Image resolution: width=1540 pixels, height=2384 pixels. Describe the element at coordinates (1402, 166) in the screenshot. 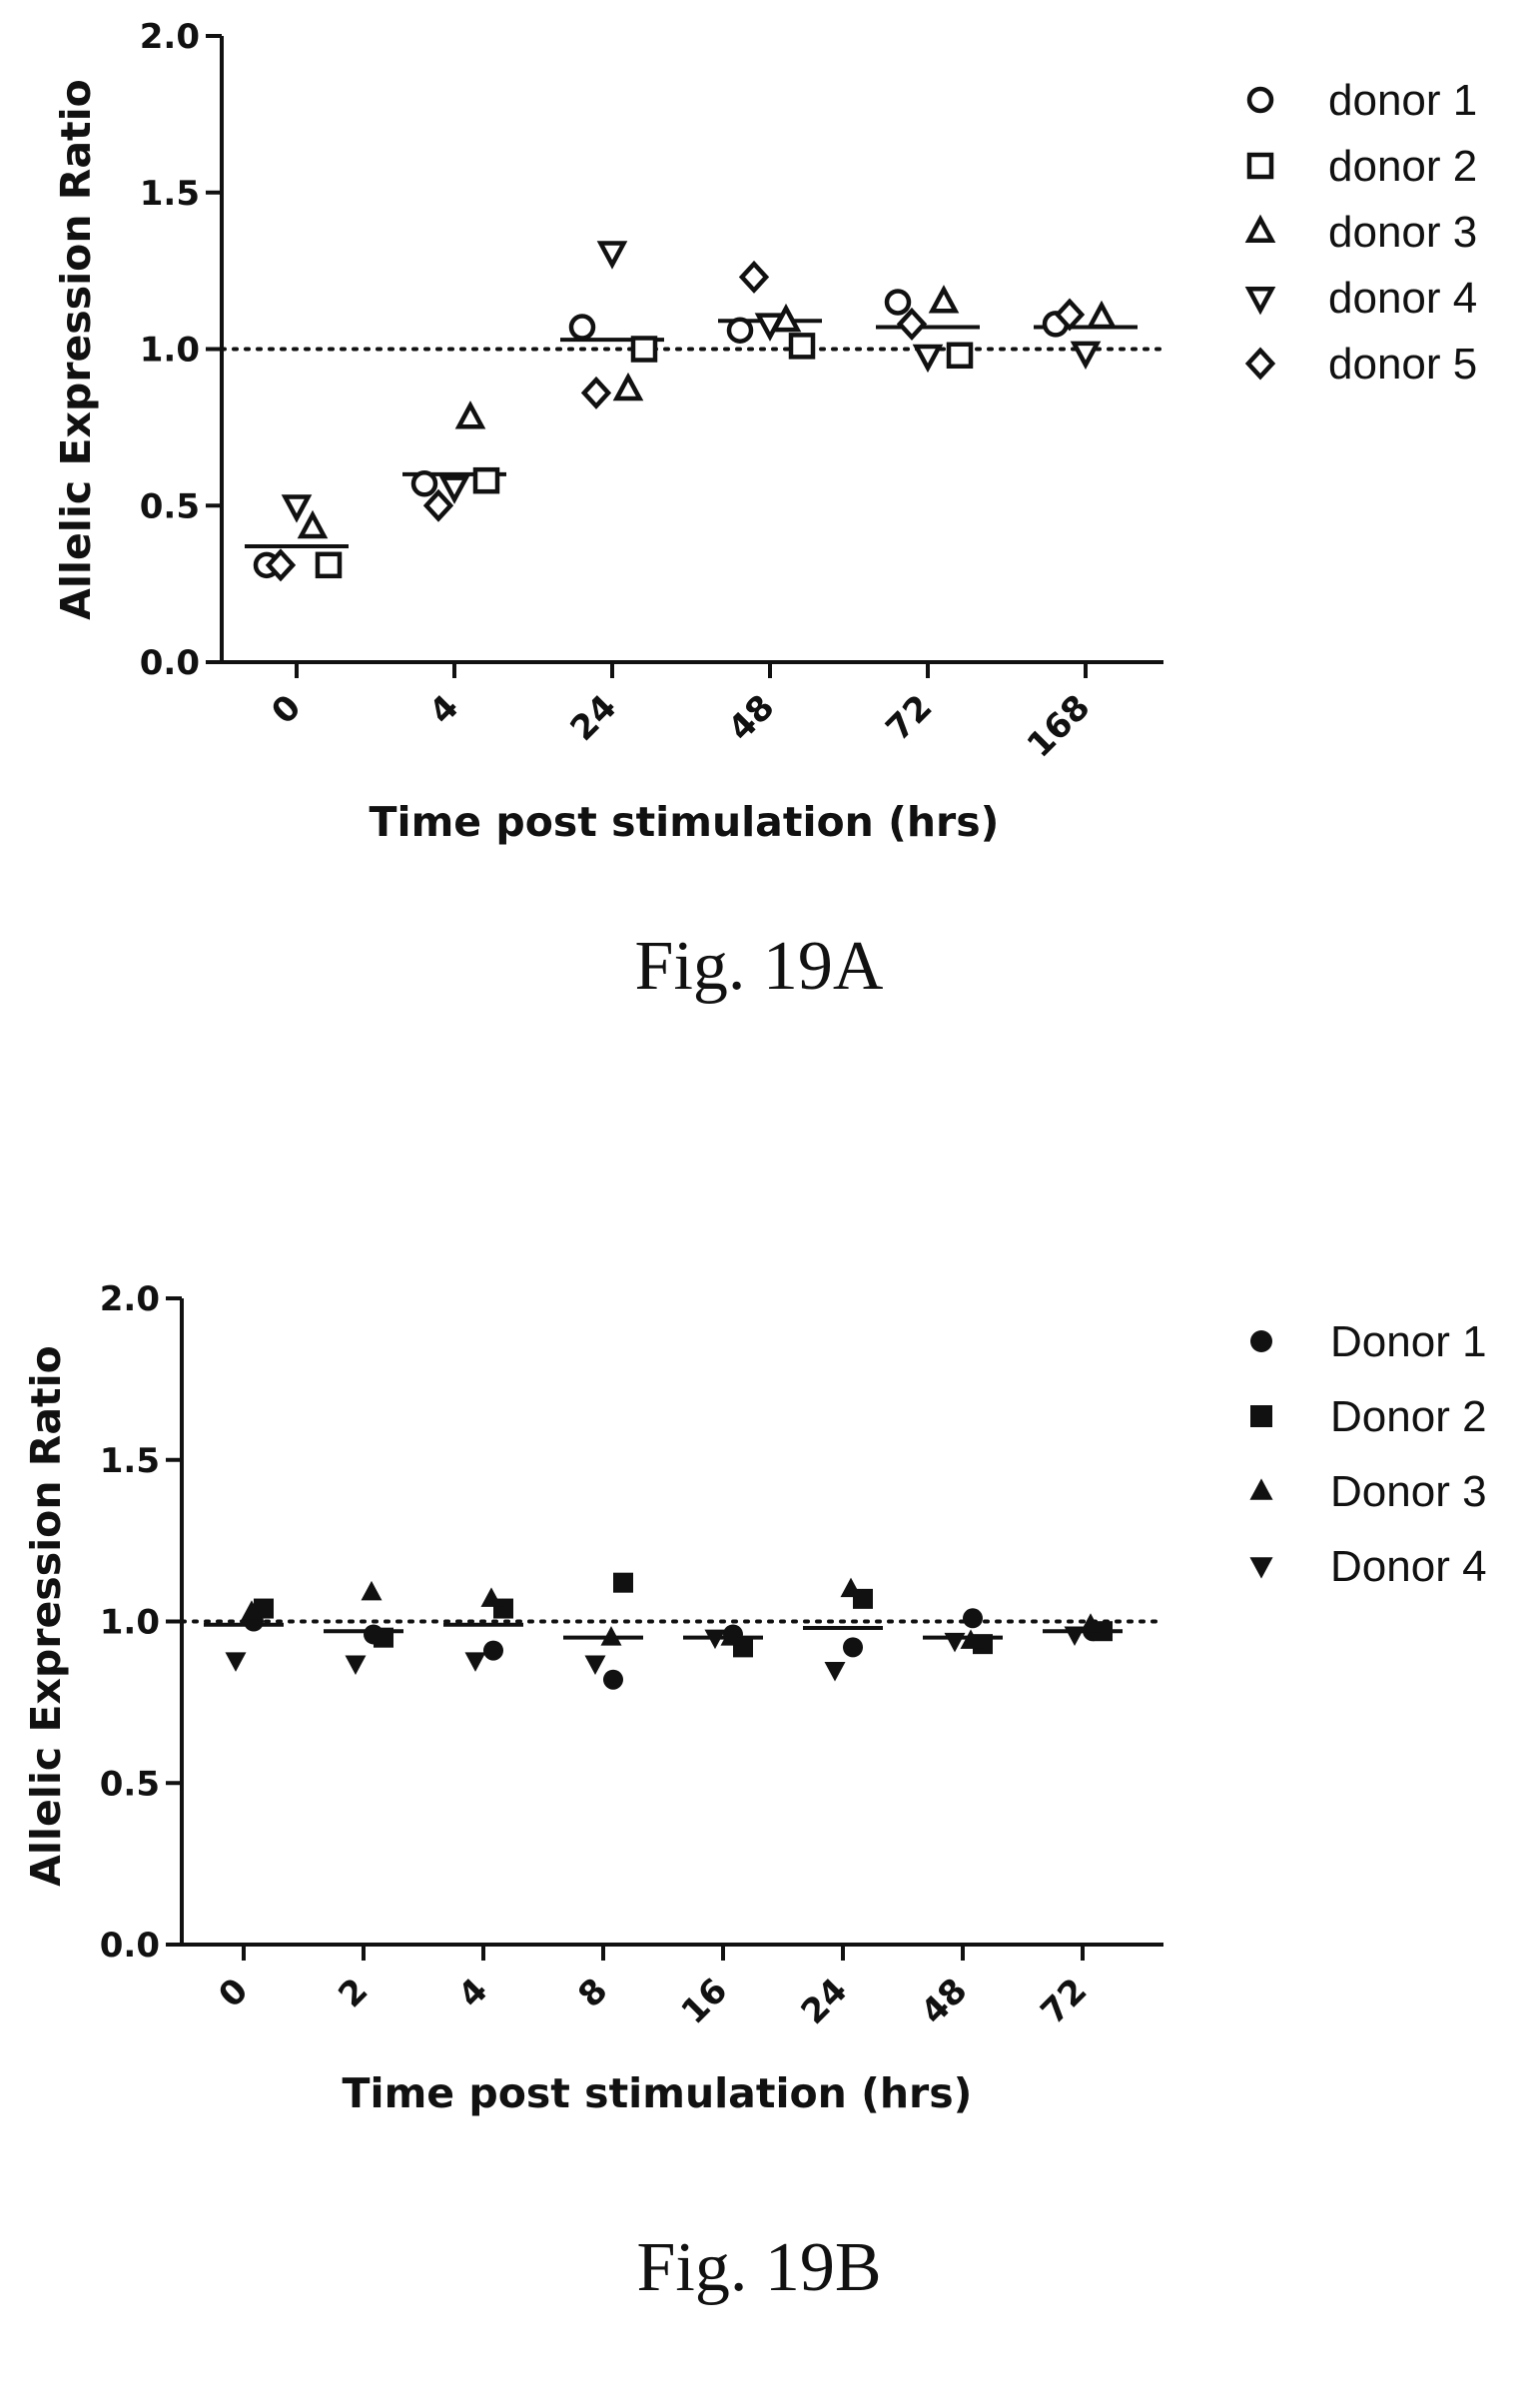

I see `legend-label: donor 2` at that location.